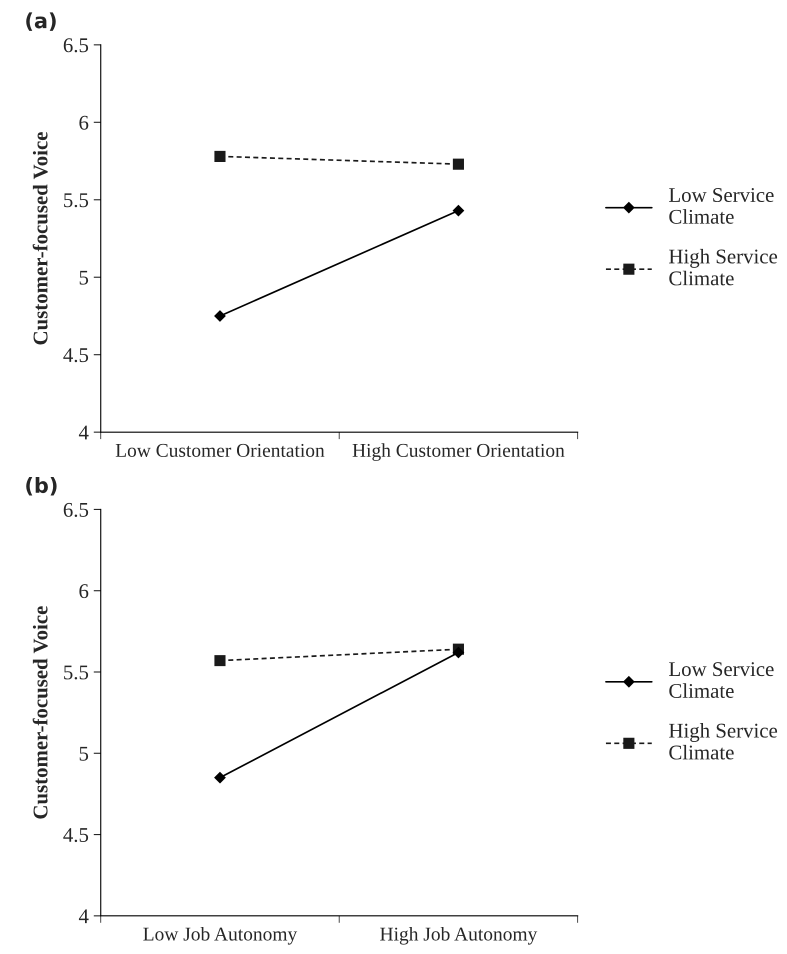  What do you see at coordinates (41, 486) in the screenshot?
I see `chart-title: (b)` at bounding box center [41, 486].